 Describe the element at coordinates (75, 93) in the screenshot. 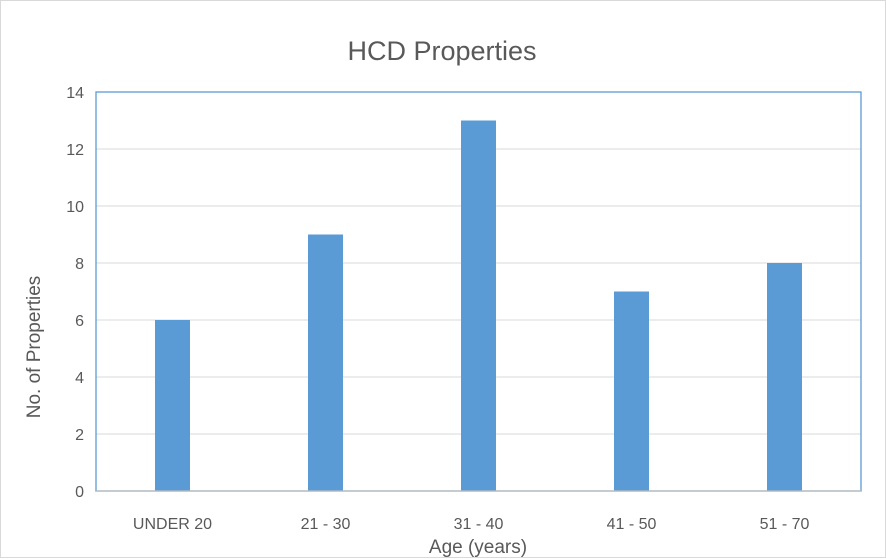

I see `y-tick-label: 14` at that location.